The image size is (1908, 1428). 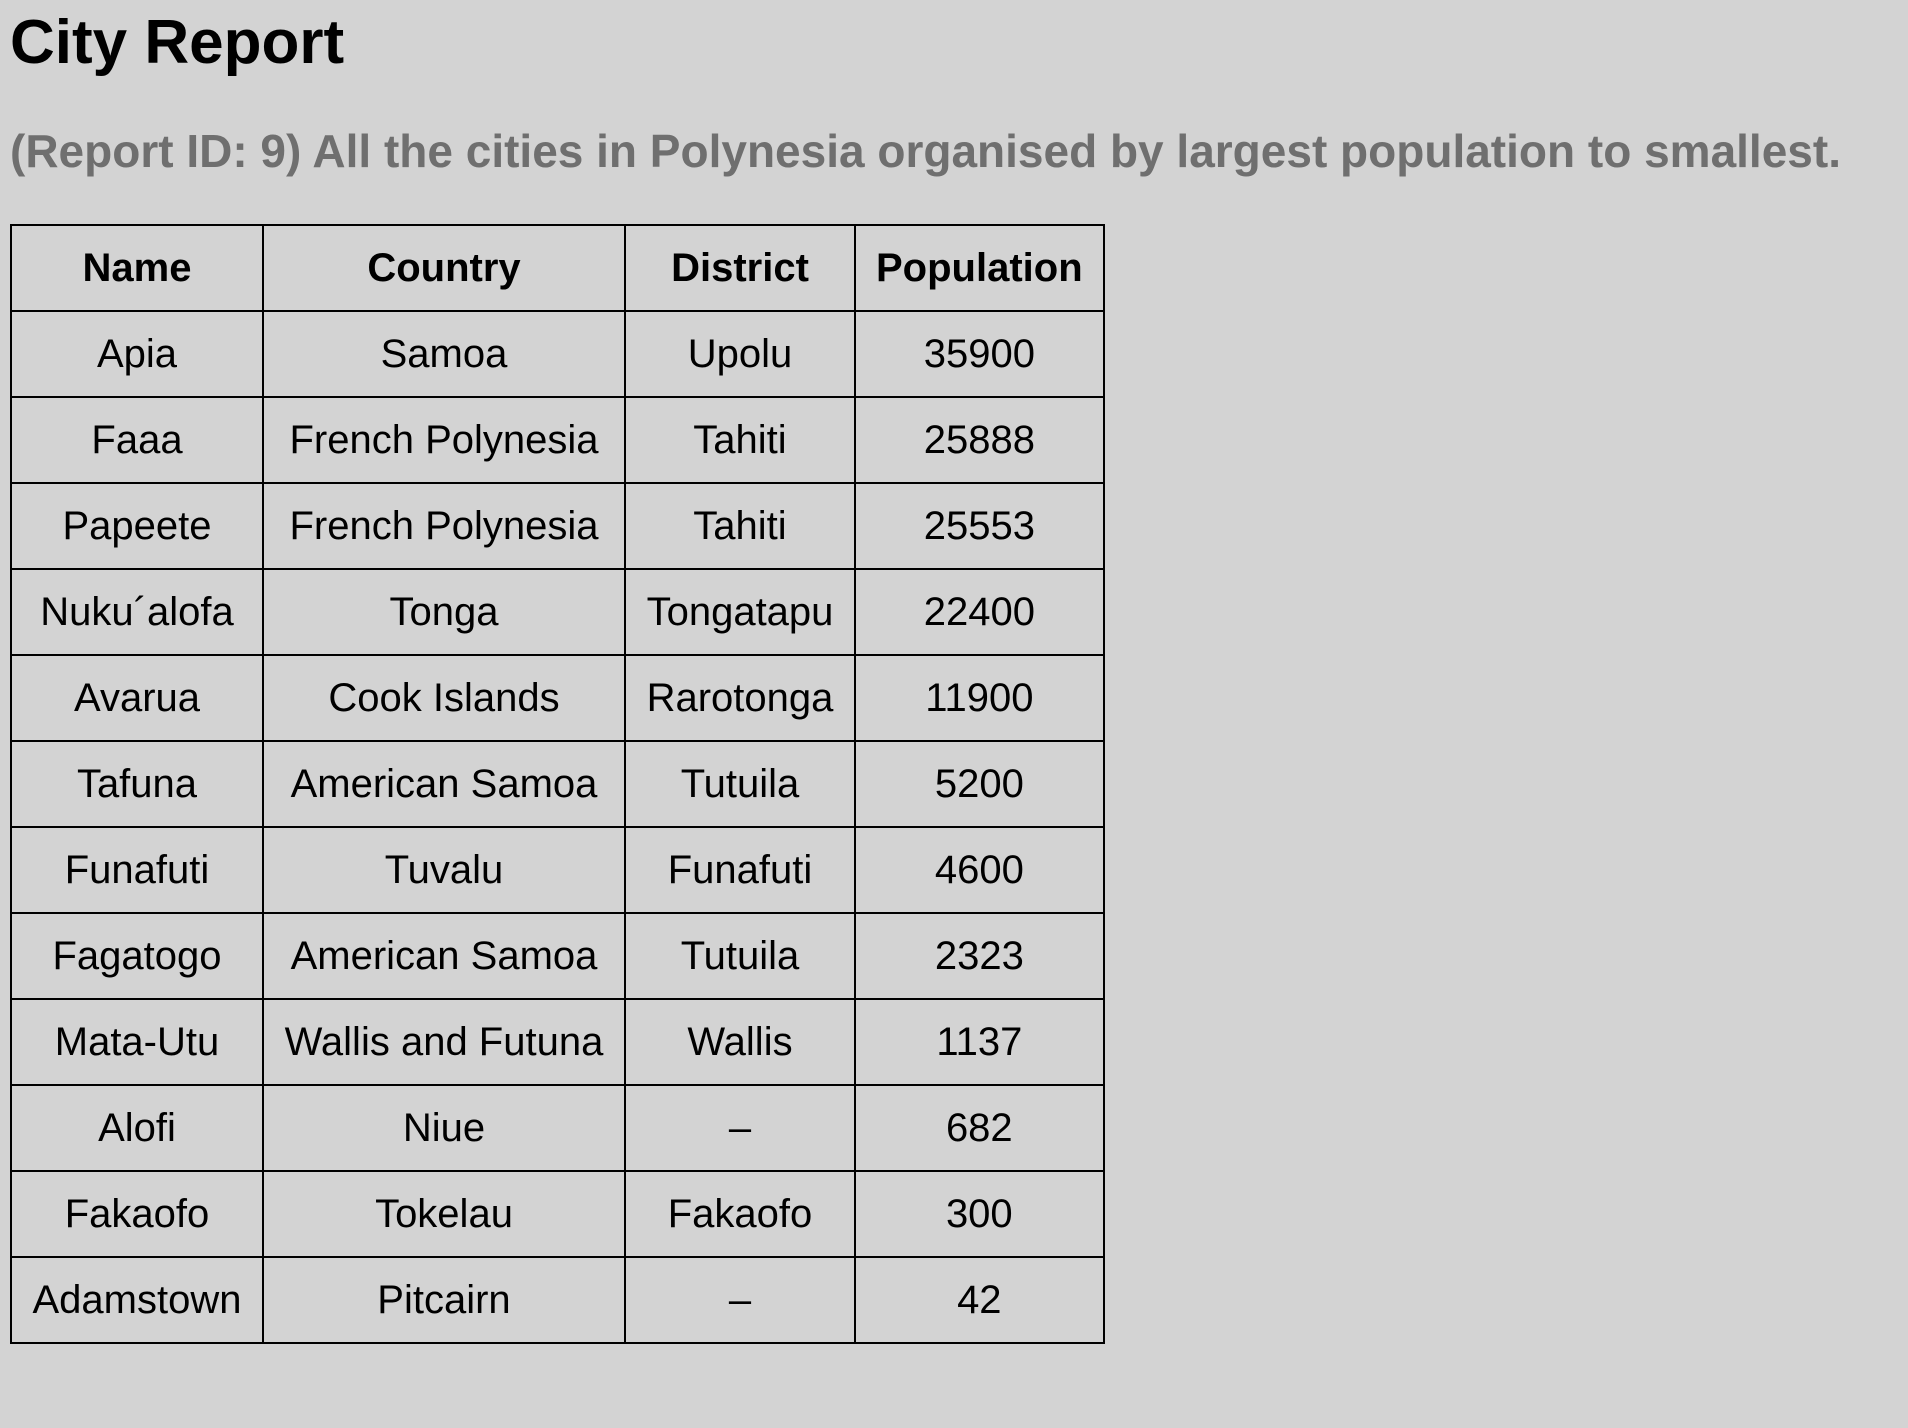 I want to click on header-row: Name Country District Population, so click(x=557, y=268).